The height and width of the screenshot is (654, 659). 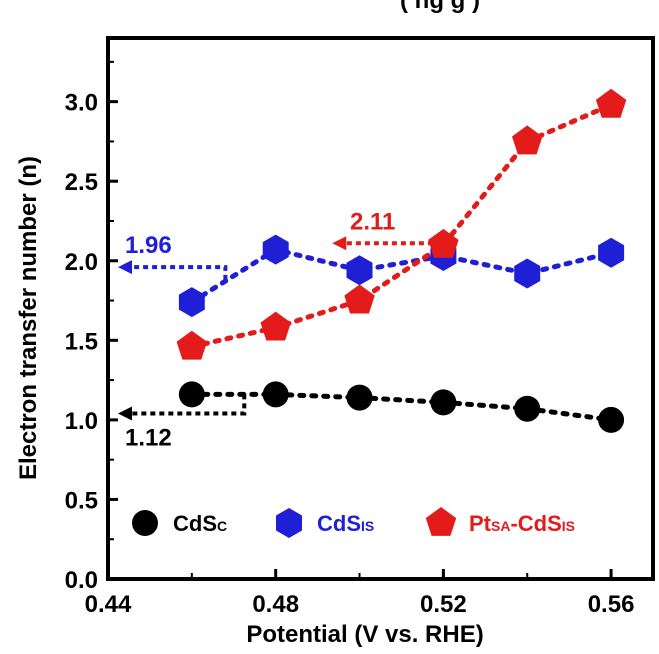 What do you see at coordinates (148, 438) in the screenshot?
I see `annotation-1-12: 1.12` at bounding box center [148, 438].